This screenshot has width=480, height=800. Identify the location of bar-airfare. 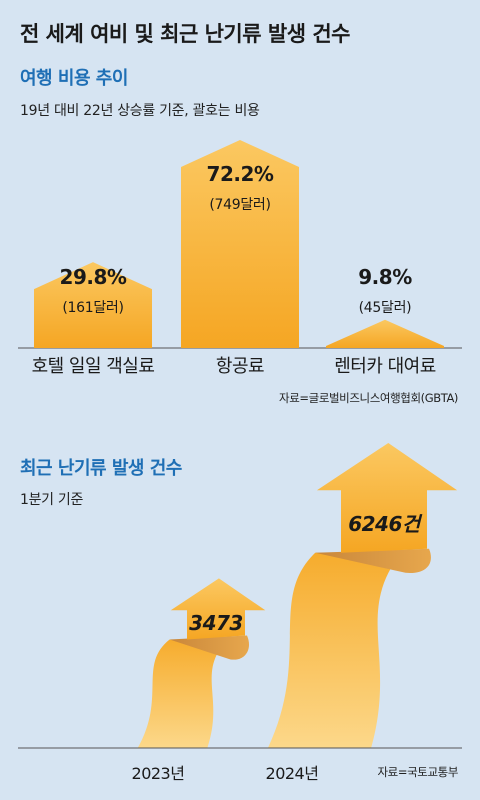
(240, 244).